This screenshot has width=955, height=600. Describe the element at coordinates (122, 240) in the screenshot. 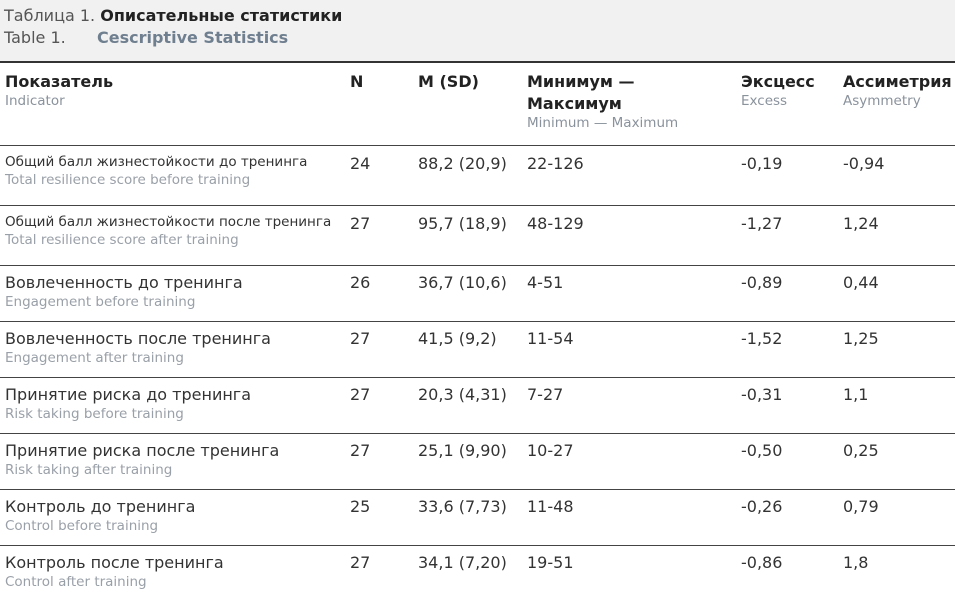

I see `indicator-en: Total resilience score after training` at that location.